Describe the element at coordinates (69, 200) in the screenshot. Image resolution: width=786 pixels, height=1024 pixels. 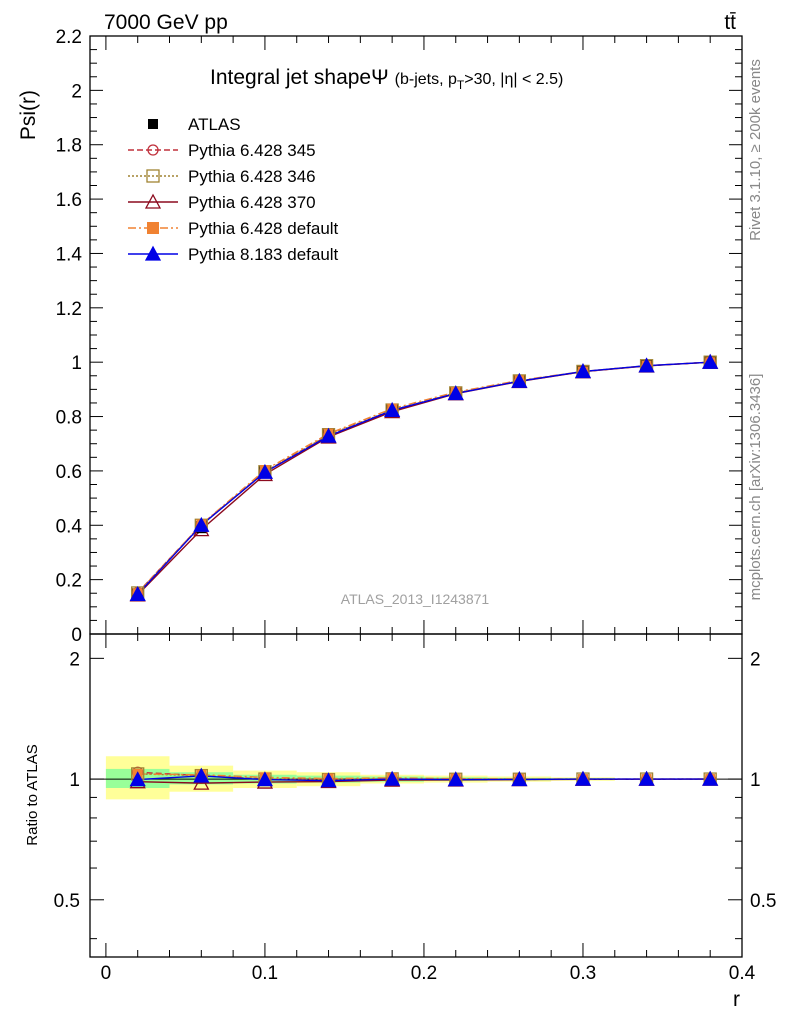
I see `y-tick-label: 1.6` at that location.